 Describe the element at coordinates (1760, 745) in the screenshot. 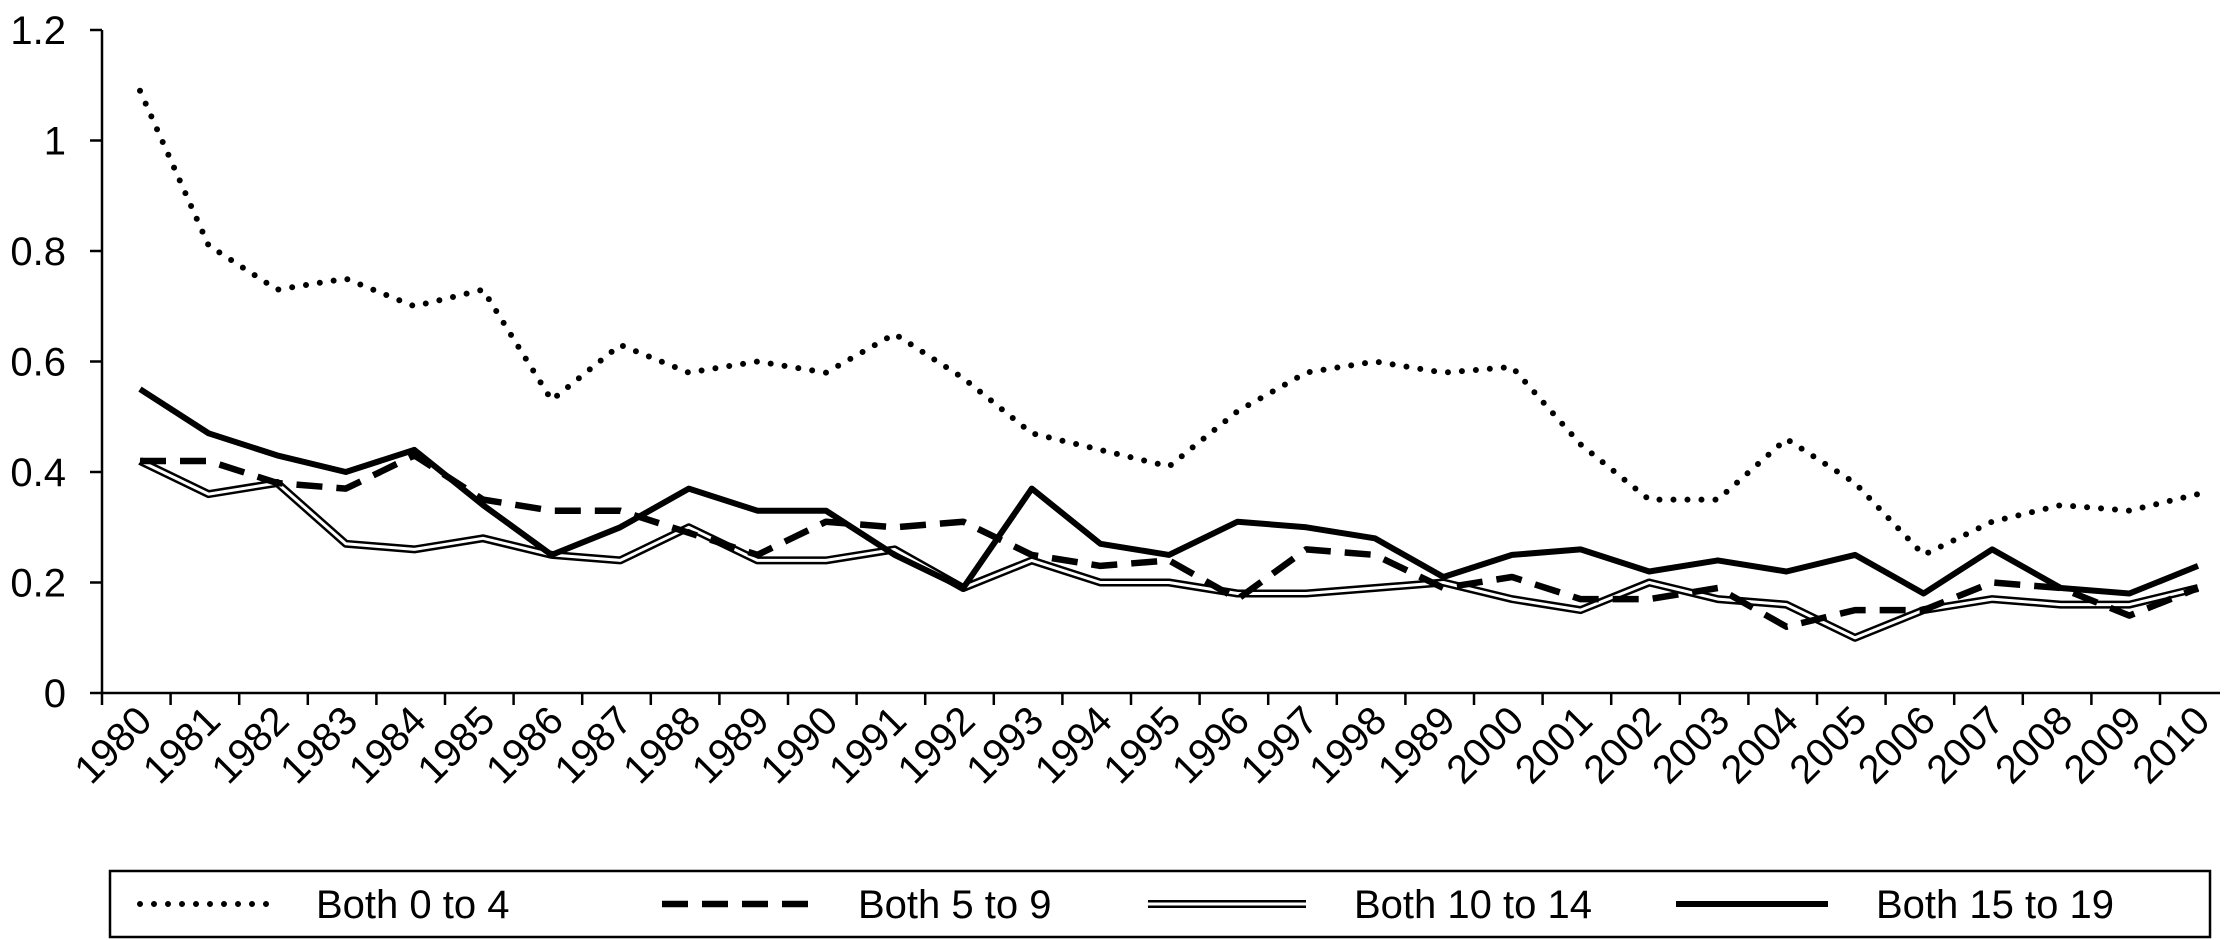

I see `x-tick-label: 2004` at that location.